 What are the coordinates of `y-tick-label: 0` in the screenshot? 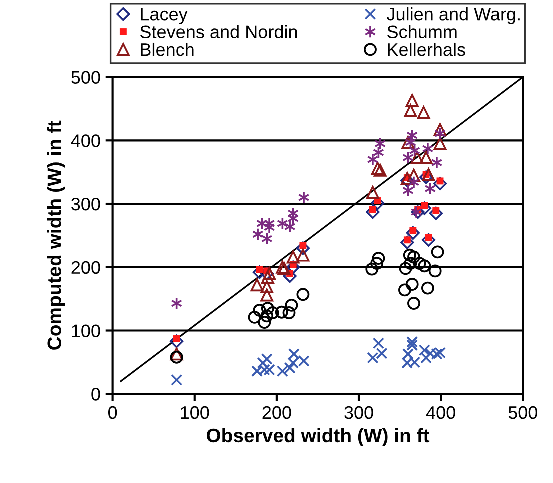 It's located at (96, 394).